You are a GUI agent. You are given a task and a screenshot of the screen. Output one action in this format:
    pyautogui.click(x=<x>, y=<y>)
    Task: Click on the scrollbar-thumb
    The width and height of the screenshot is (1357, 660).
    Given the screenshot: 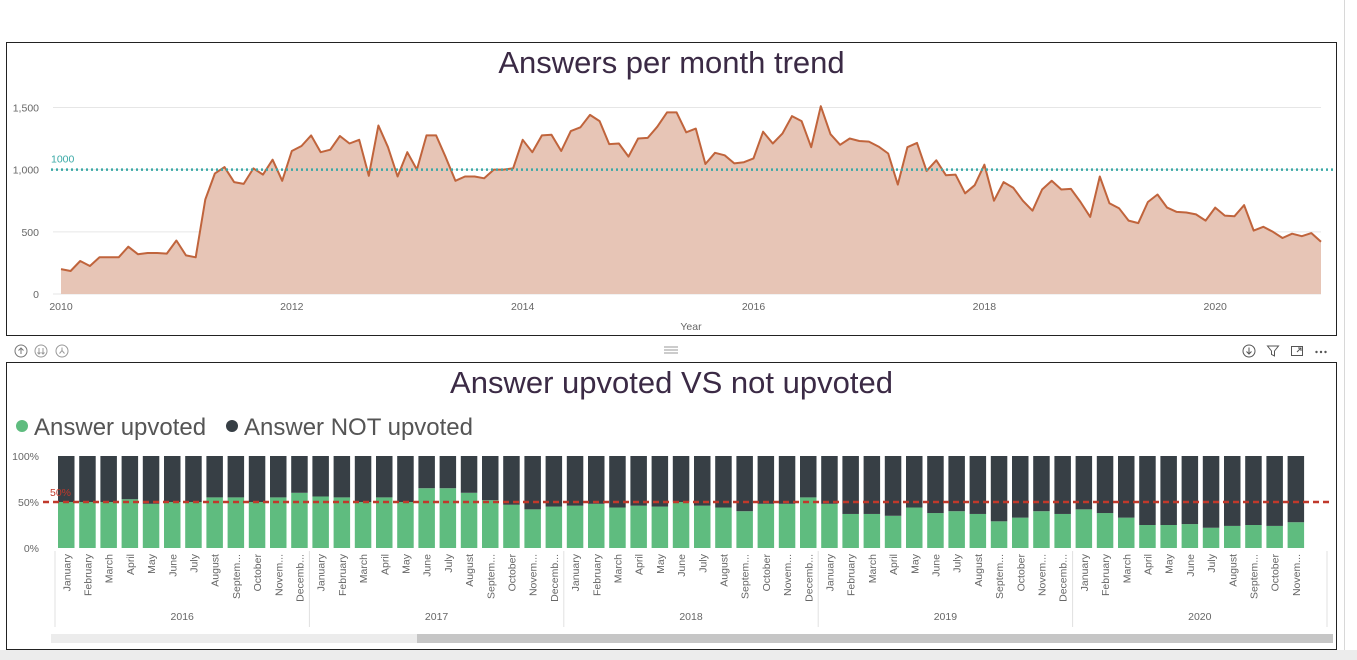 What is the action you would take?
    pyautogui.click(x=875, y=638)
    